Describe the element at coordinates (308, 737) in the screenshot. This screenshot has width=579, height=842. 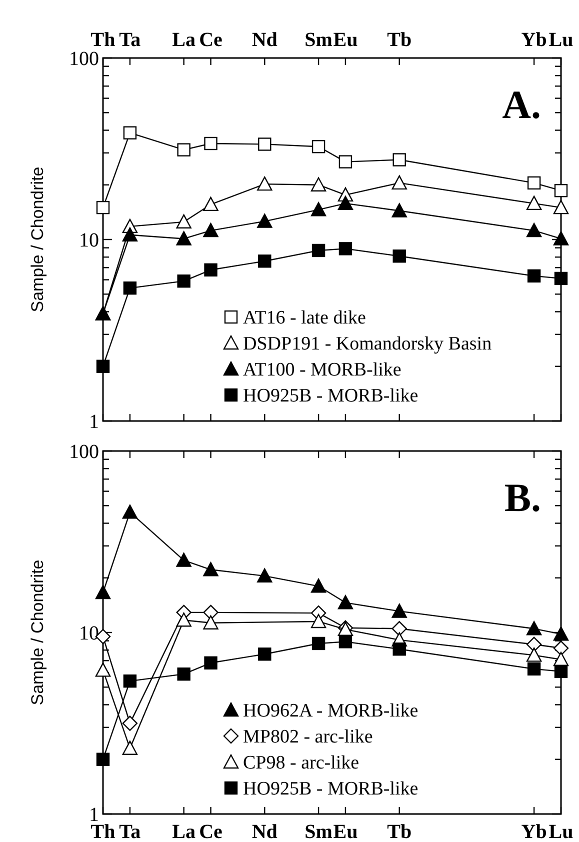
I see `legend-label: MP802 - arc-like` at that location.